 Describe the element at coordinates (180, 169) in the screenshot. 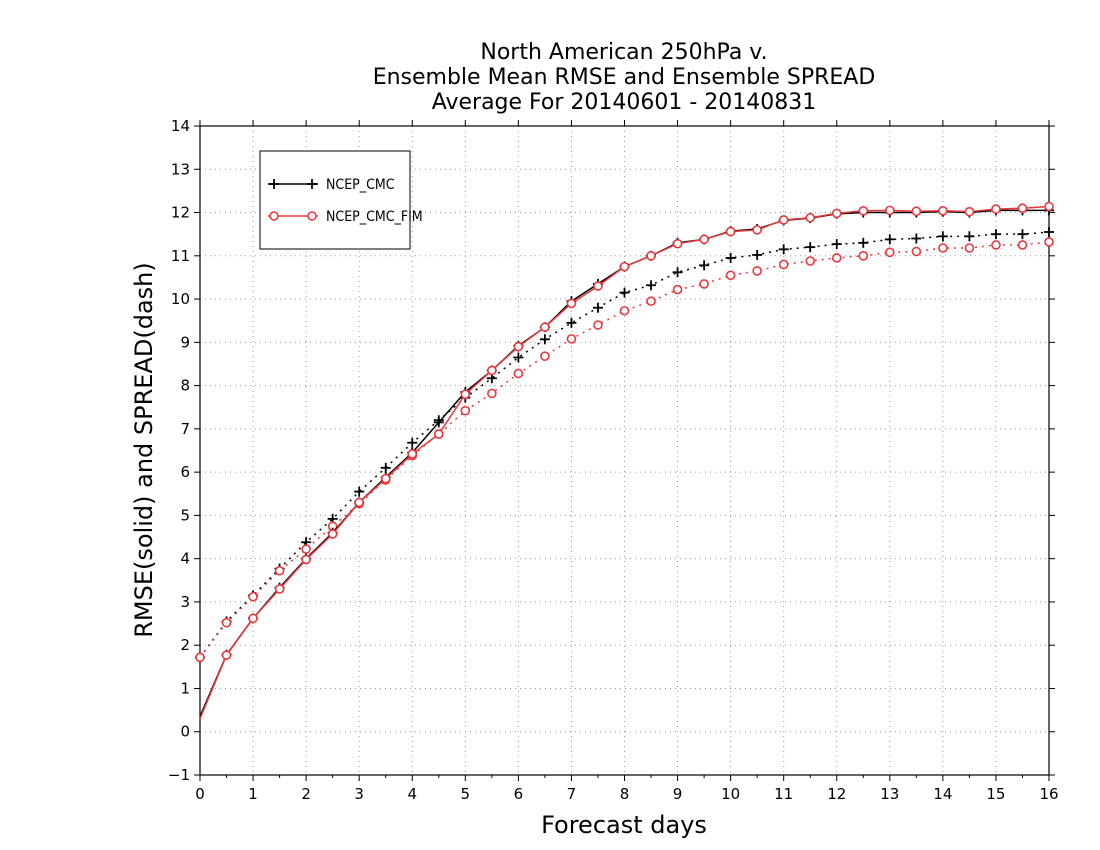

I see `y-tick-label: 13` at that location.